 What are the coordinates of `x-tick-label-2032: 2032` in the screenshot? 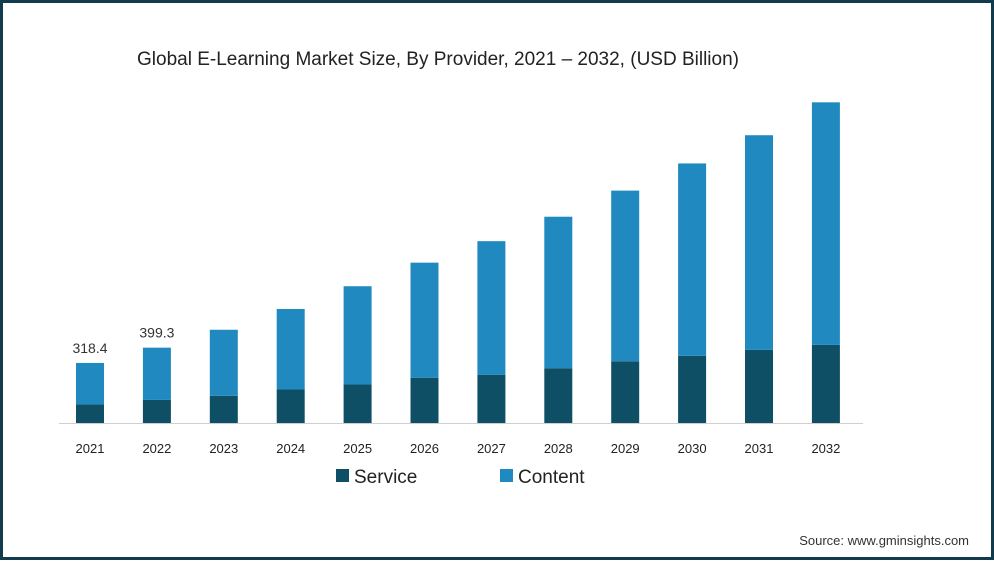 It's located at (825, 448).